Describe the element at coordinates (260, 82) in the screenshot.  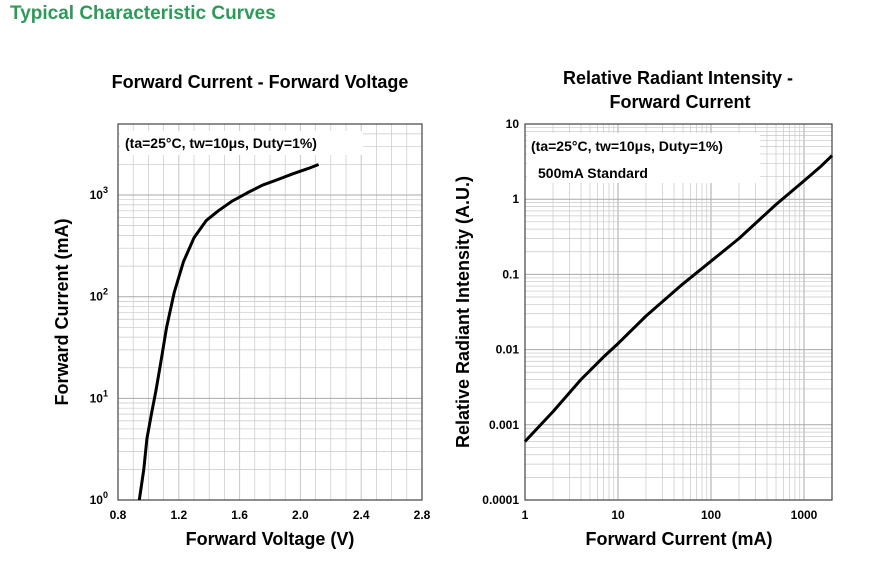
I see `chart1-title: Forward Current - Forward Voltage` at that location.